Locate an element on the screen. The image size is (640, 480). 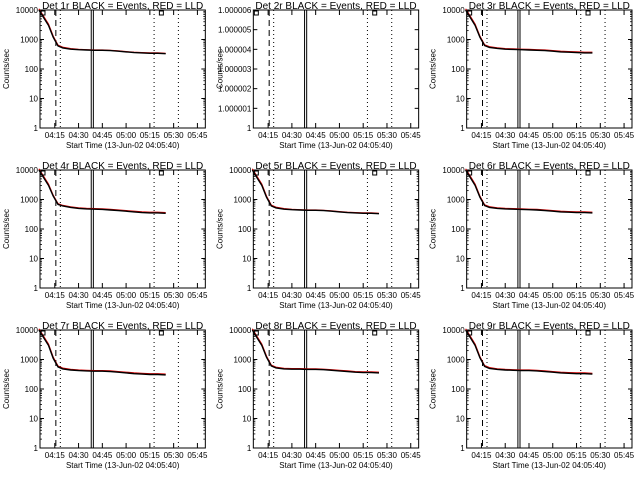
panel-title: Det 9r BLACK = Events, RED = LLD is located at coordinates (549, 326).